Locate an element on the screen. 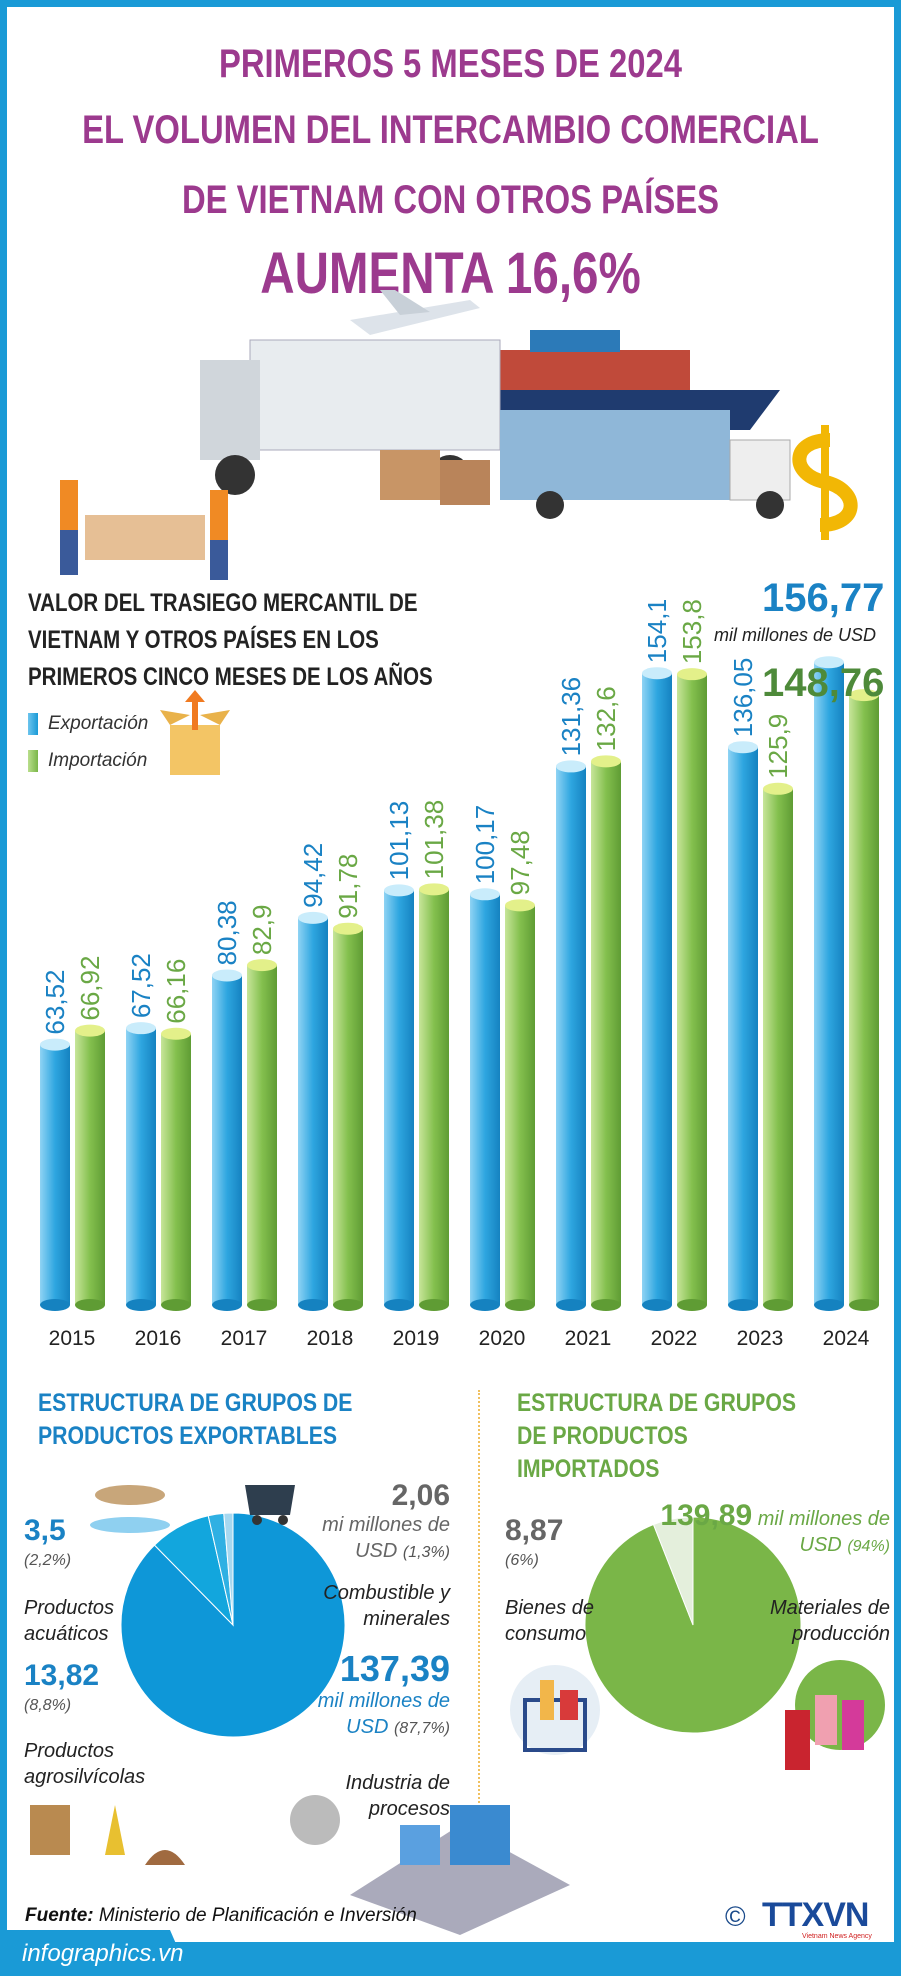  bar-export-2024 is located at coordinates (829, 983).